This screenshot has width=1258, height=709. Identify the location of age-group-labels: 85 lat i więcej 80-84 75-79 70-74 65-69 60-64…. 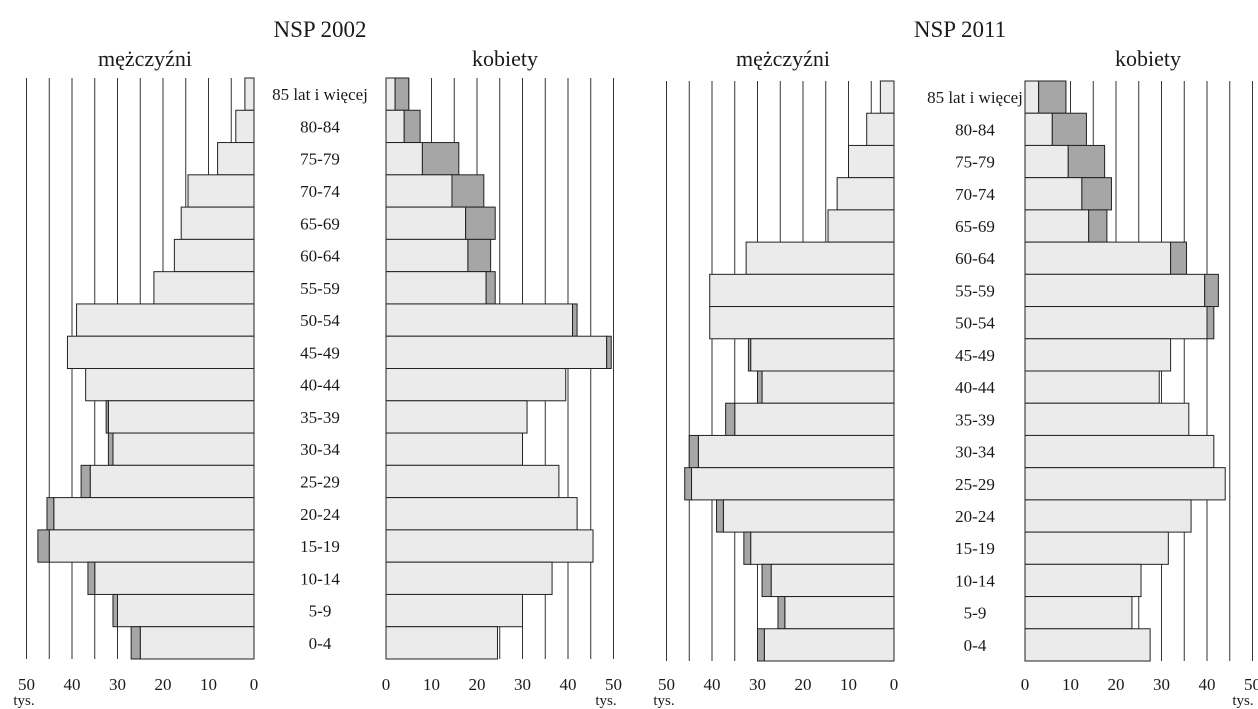
(320, 369).